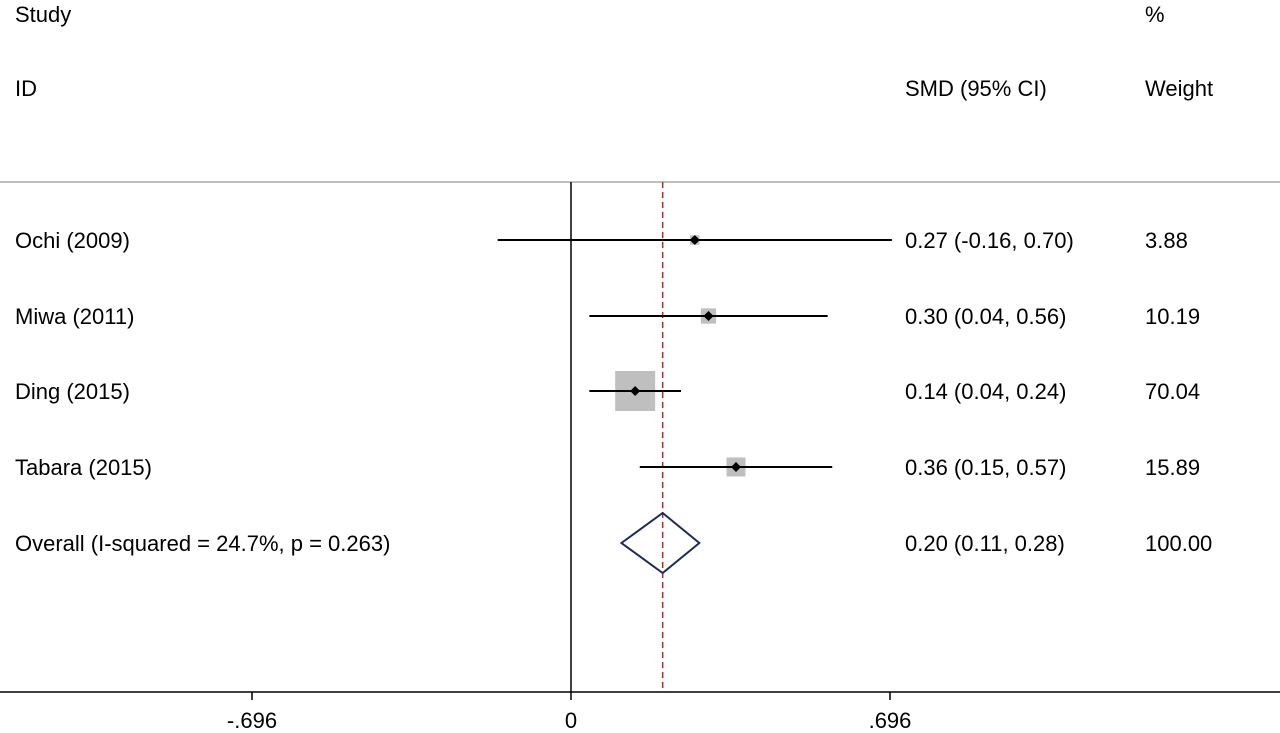  Describe the element at coordinates (660, 543) in the screenshot. I see `overall-diamond` at that location.